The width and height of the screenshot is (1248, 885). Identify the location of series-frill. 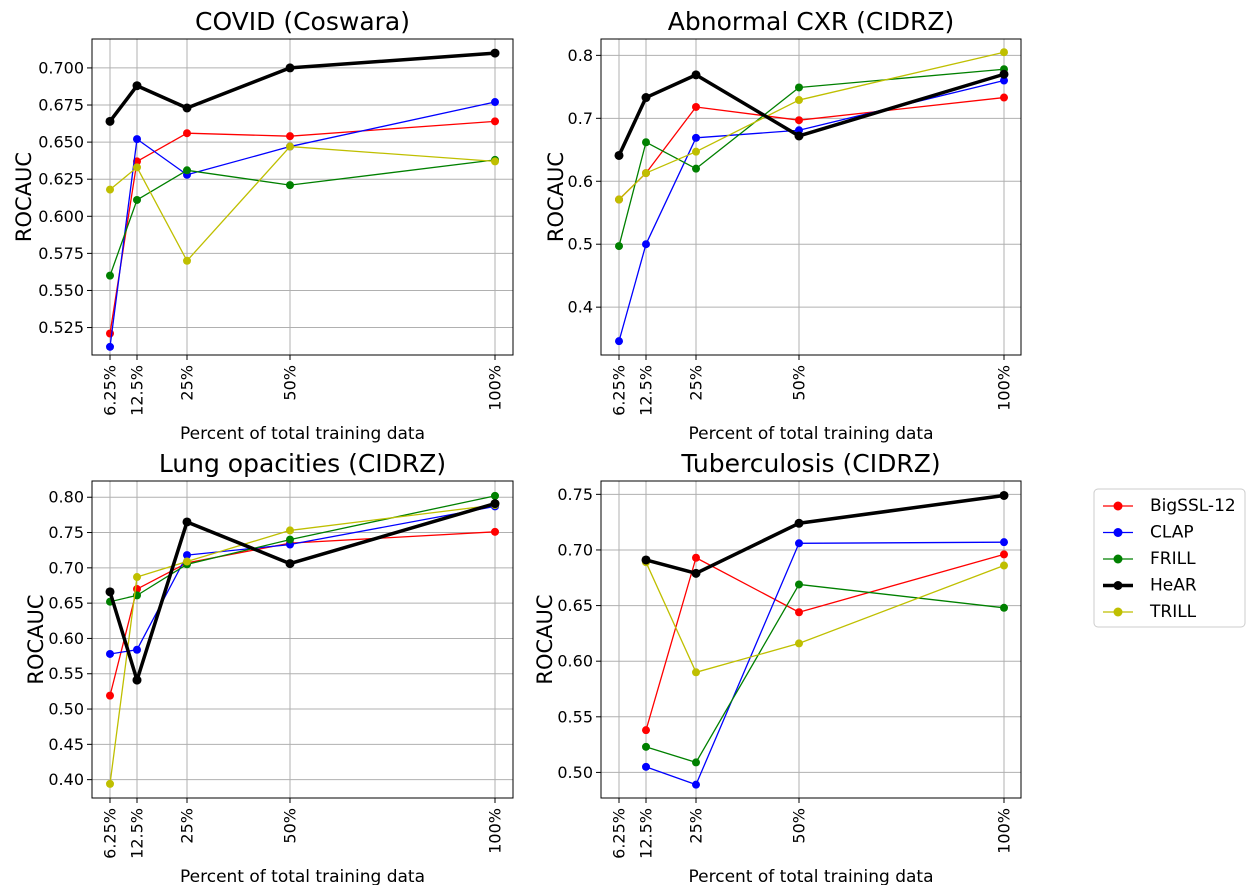
(811, 158).